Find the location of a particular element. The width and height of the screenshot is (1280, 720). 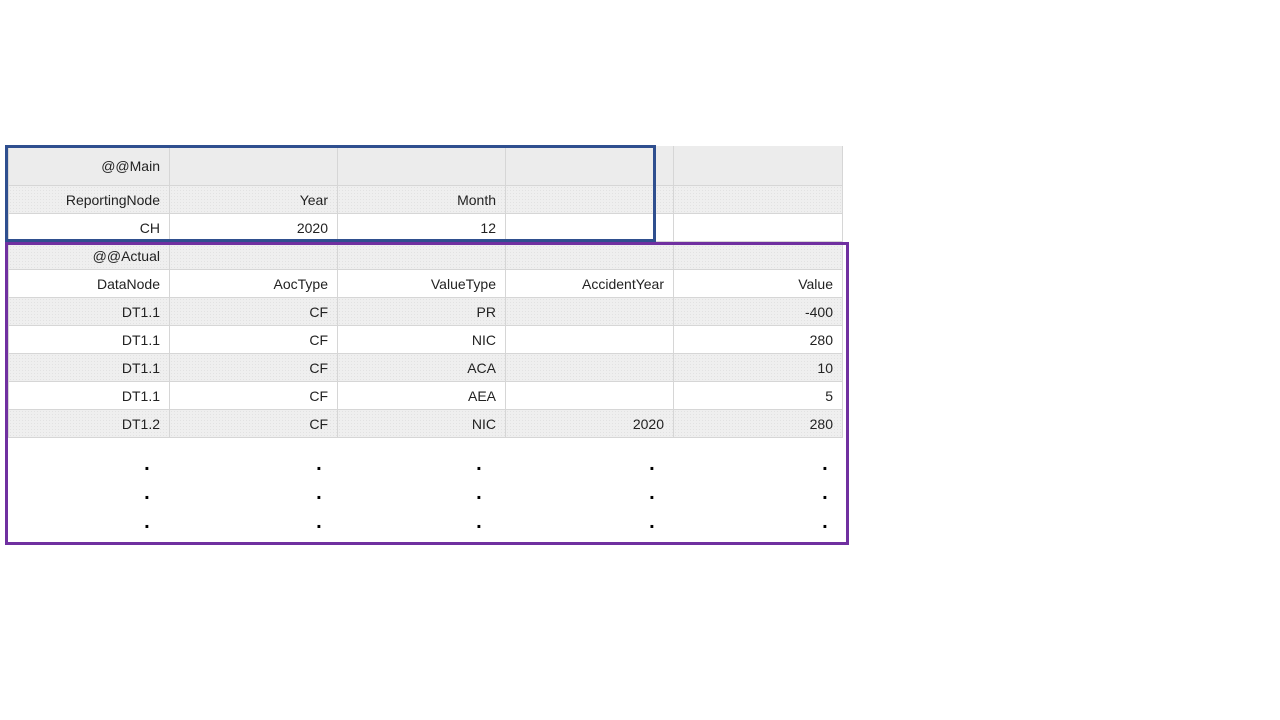

header-year: Year is located at coordinates (254, 199).